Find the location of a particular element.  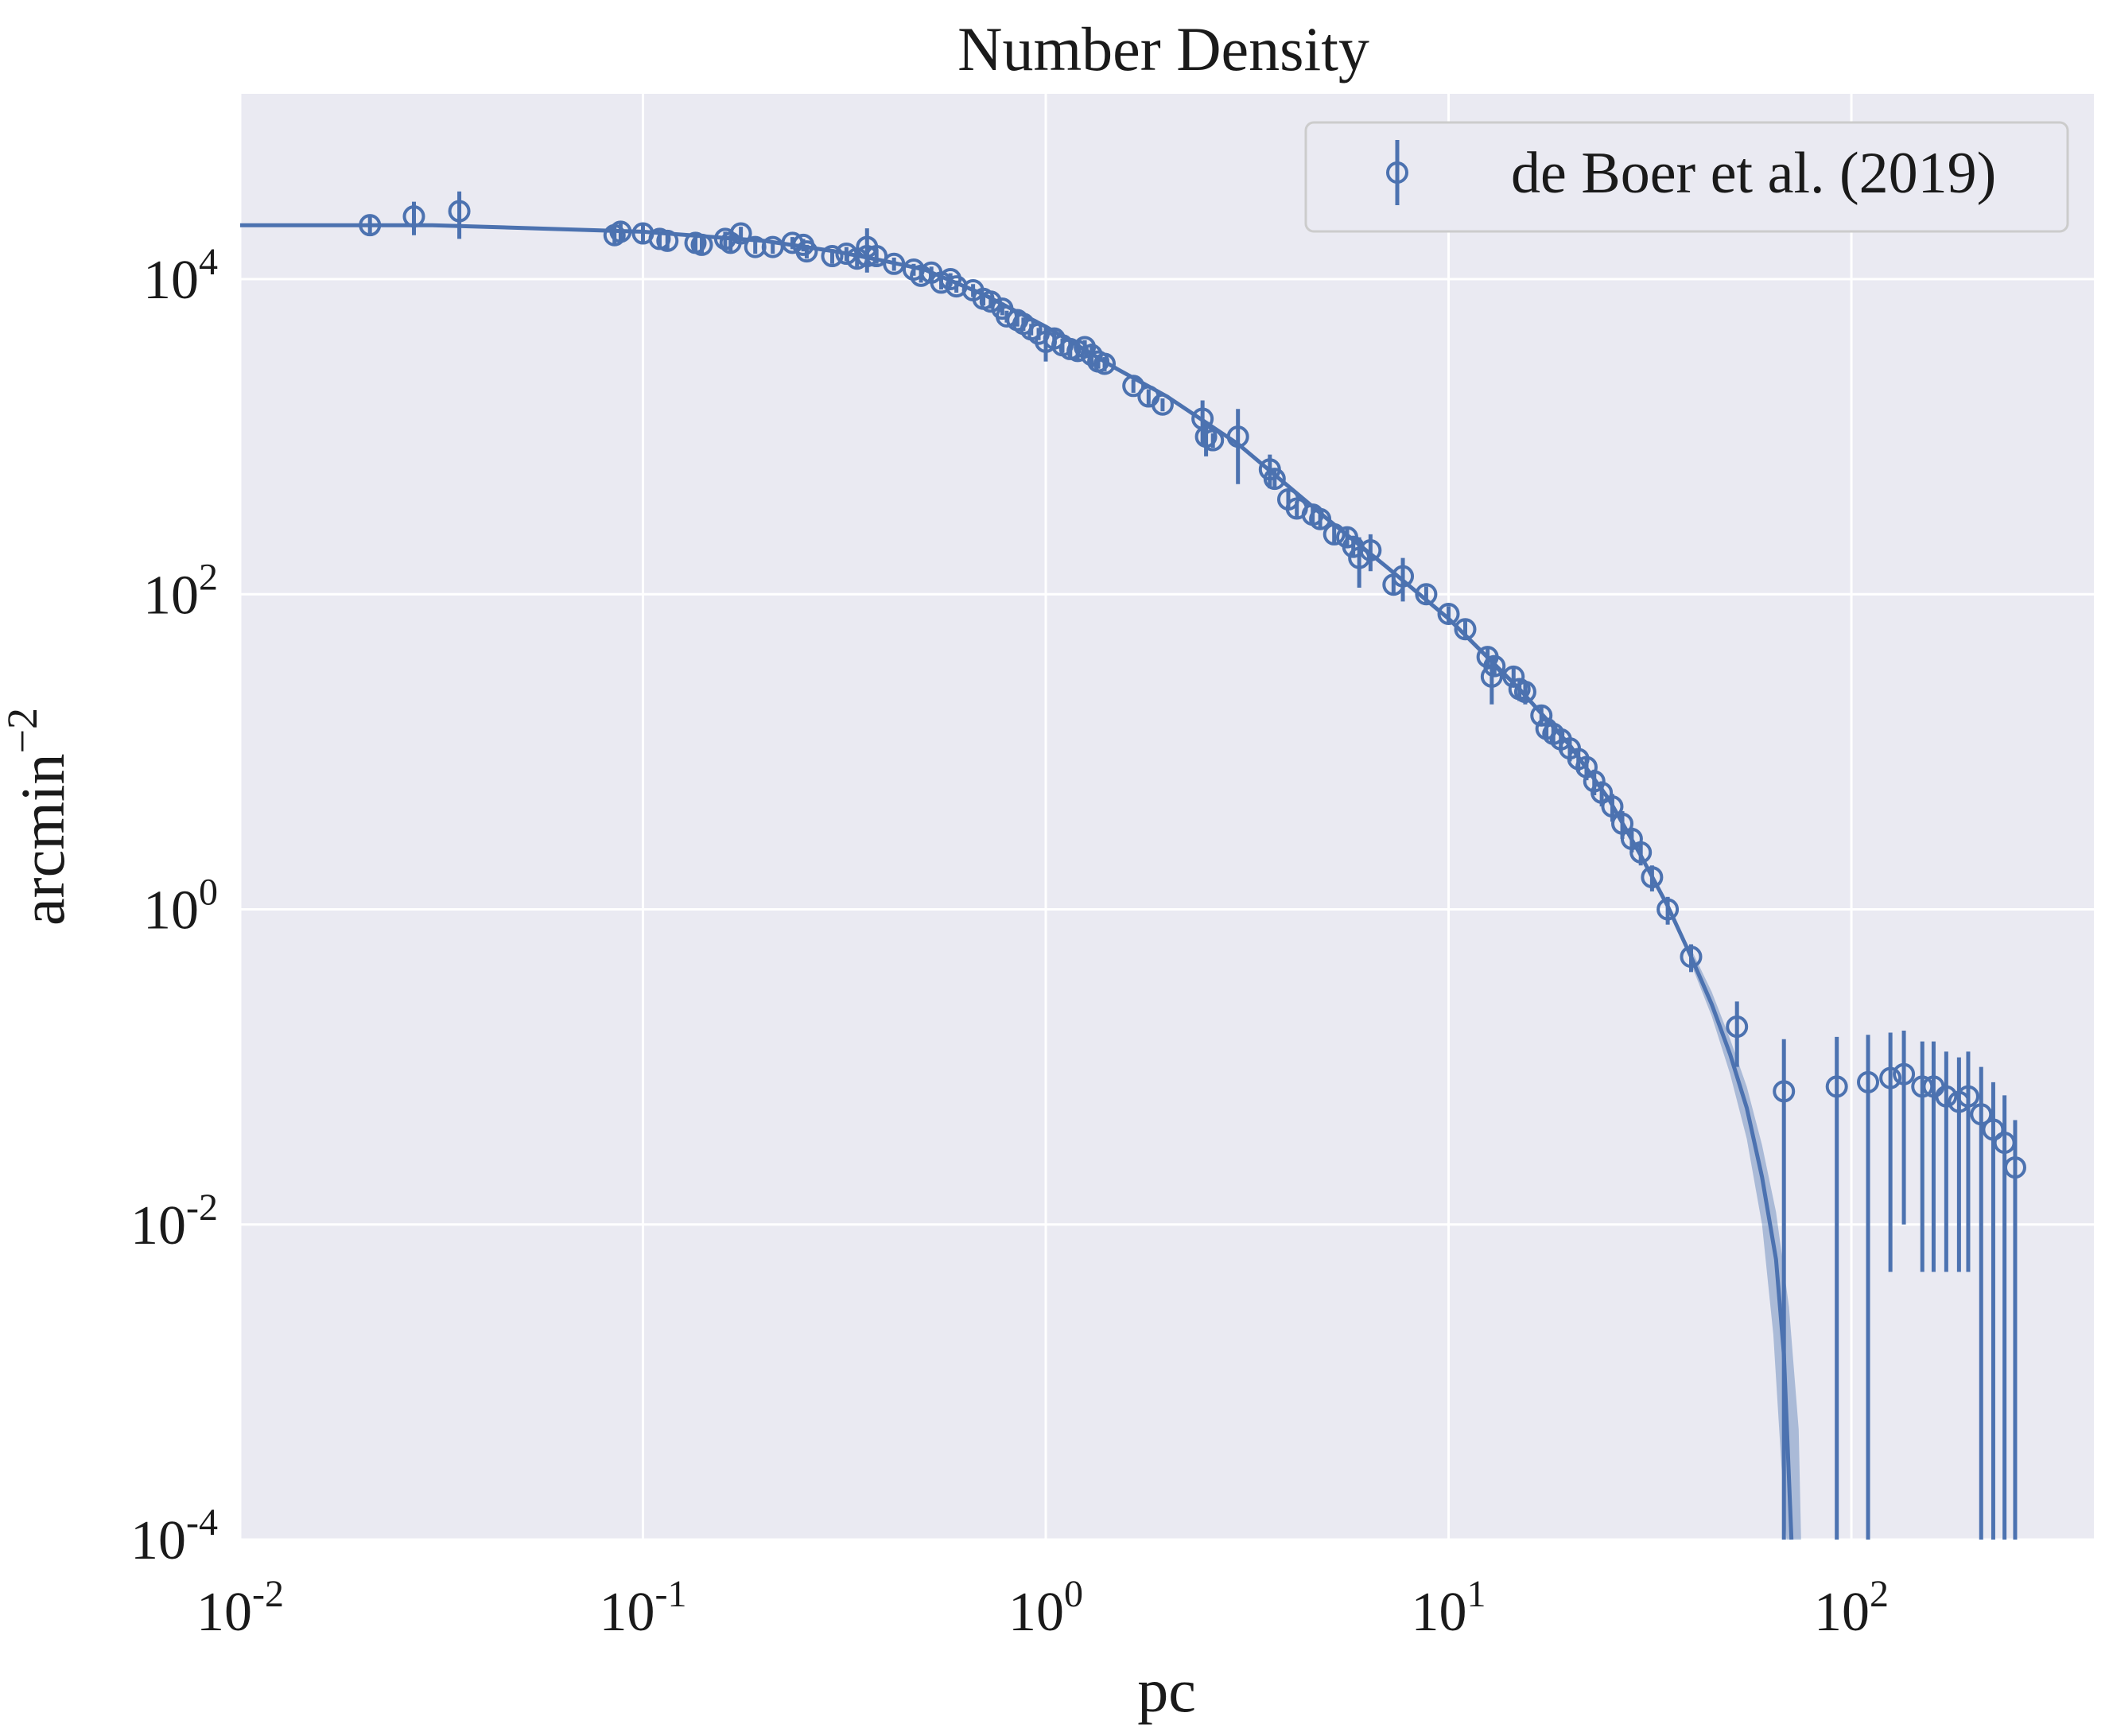

y-axis-label: arcmin−2 is located at coordinates (38, 817).